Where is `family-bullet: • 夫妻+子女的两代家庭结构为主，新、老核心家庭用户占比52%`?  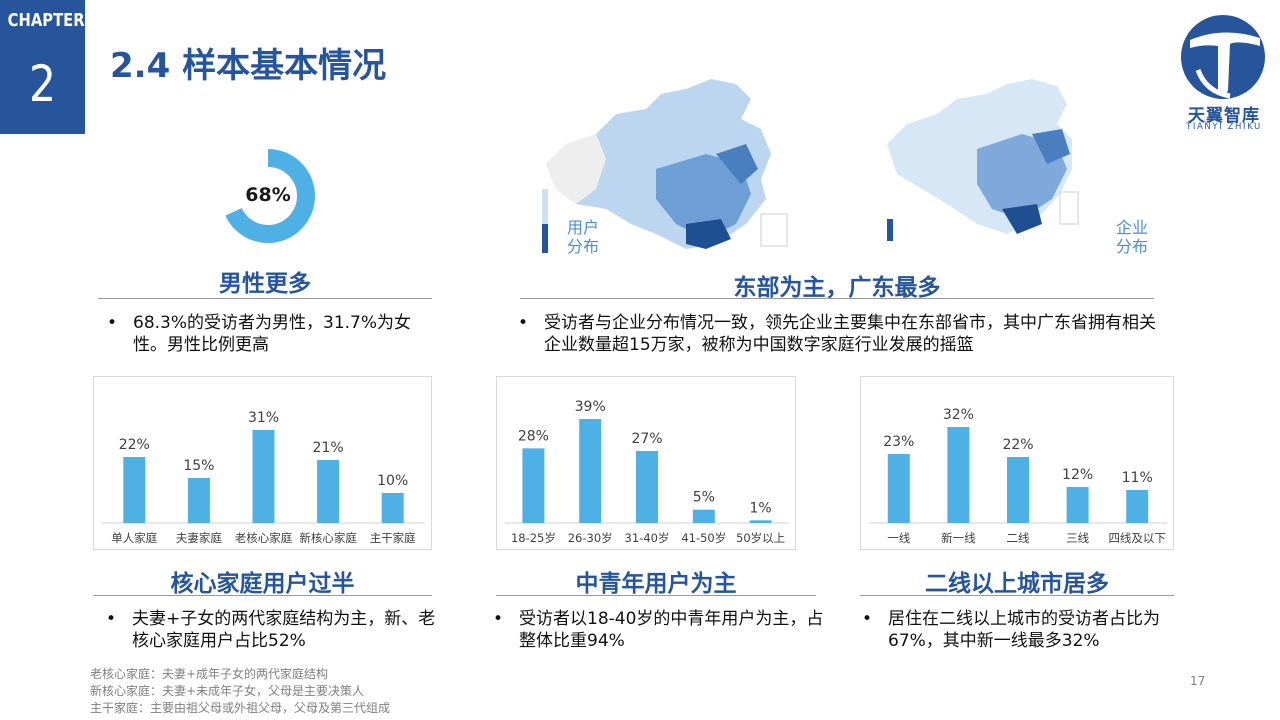
family-bullet: • 夫妻+子女的两代家庭结构为主，新、老核心家庭用户占比52% is located at coordinates (271, 630).